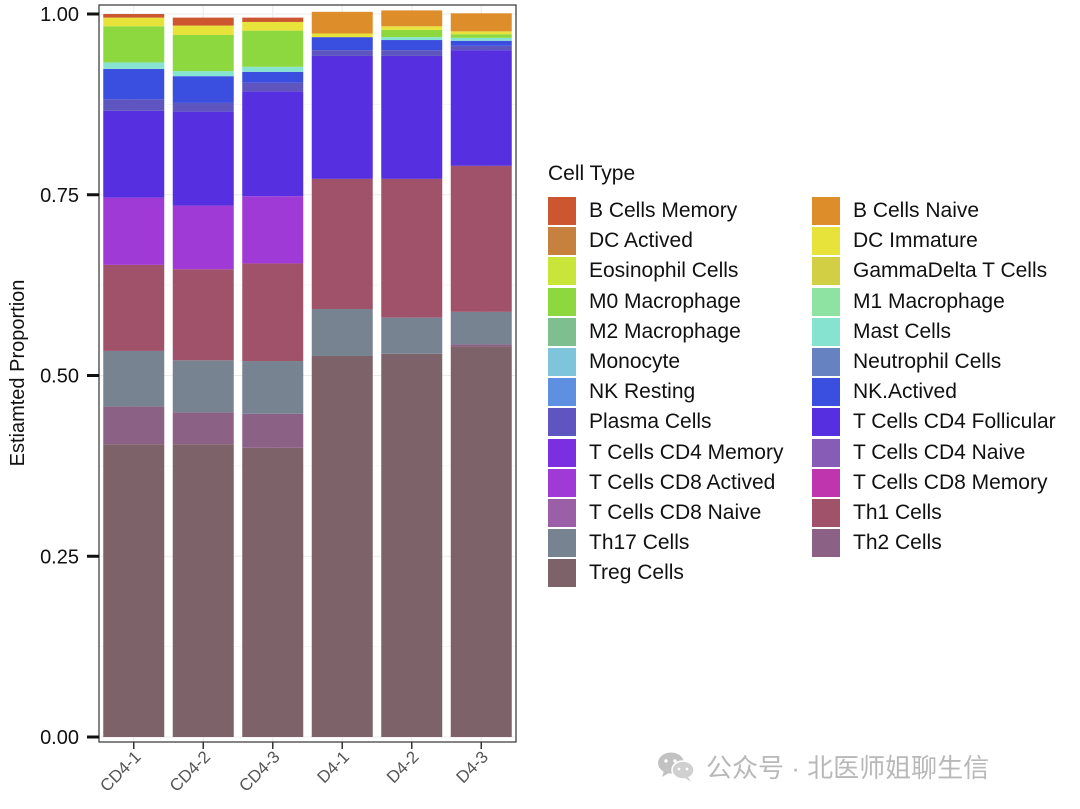 This screenshot has width=1080, height=809. I want to click on legend-item: T Cells CD4 Naive, so click(934, 453).